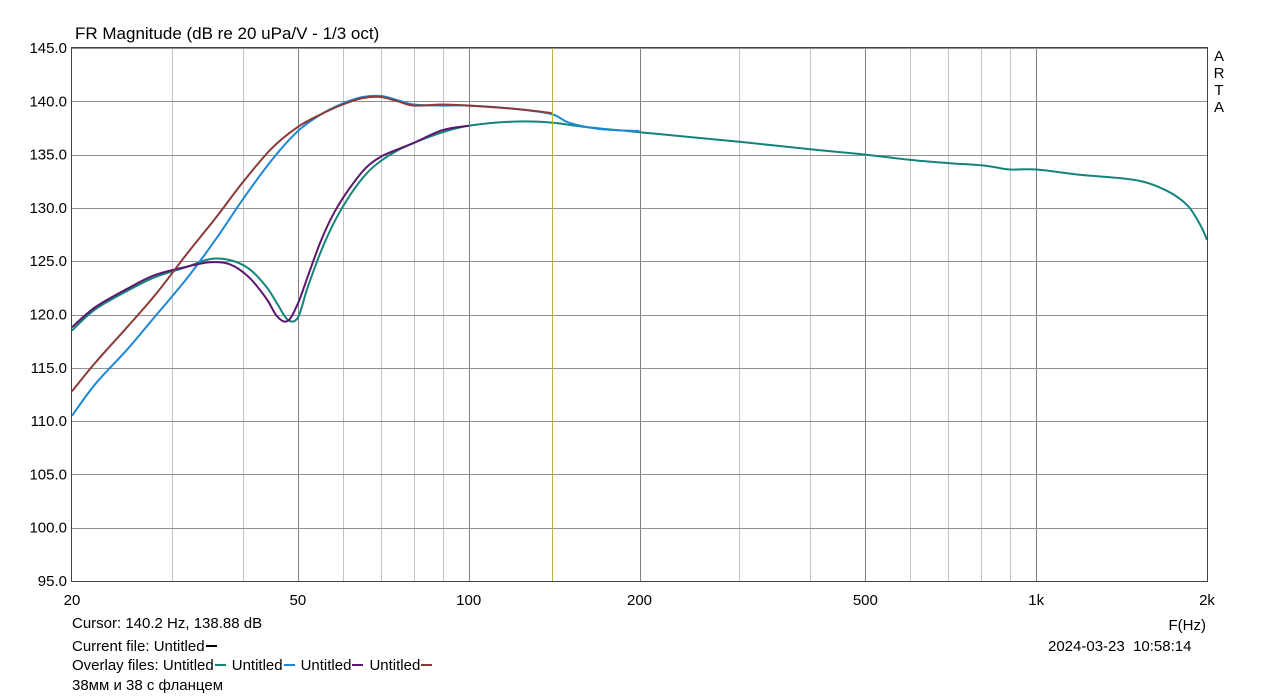 The height and width of the screenshot is (699, 1279). I want to click on y-tick-label: 110.0, so click(49, 421).